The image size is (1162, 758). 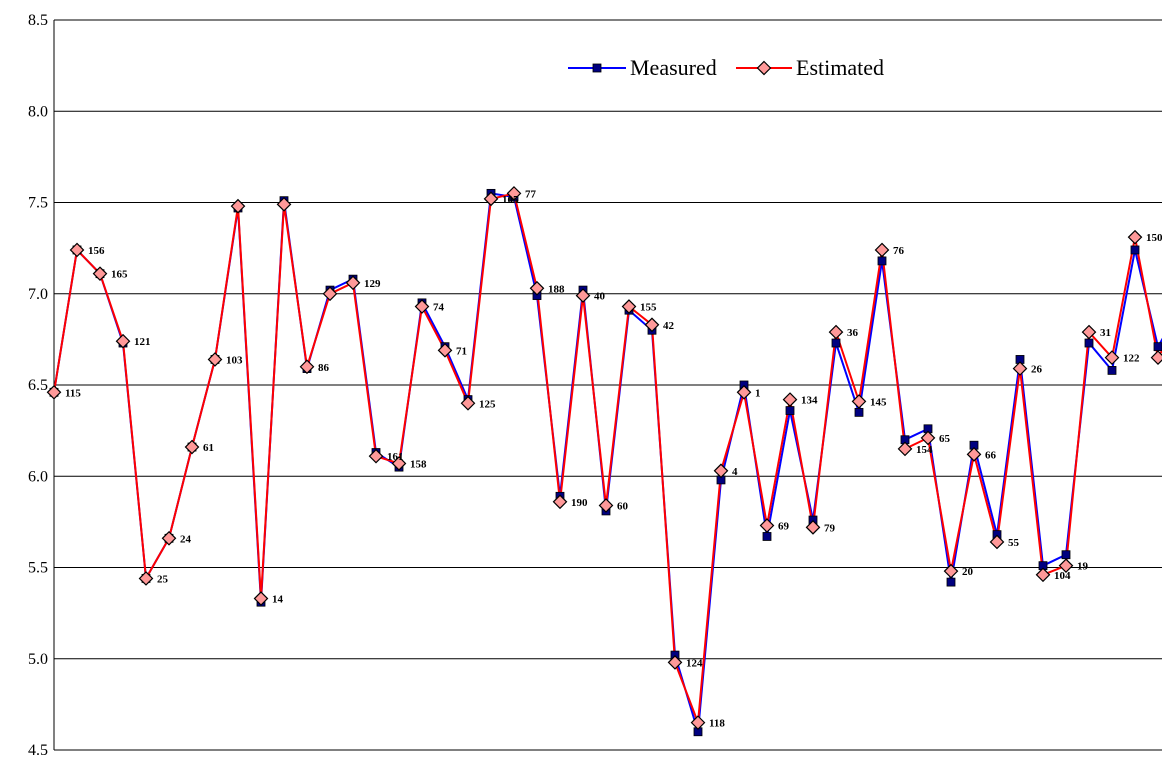 What do you see at coordinates (324, 368) in the screenshot?
I see `point-label: 86` at bounding box center [324, 368].